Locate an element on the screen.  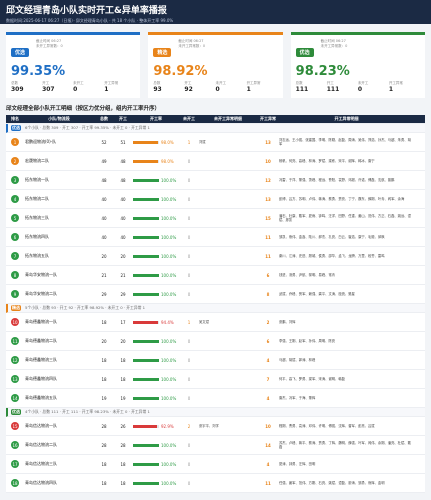
abnormal-detail: 杨帆、何亮、高峰、林涛、罗斌、梁栋、宋平、谢辉、韩冰、唐宁 is located at coordinates (327, 160).